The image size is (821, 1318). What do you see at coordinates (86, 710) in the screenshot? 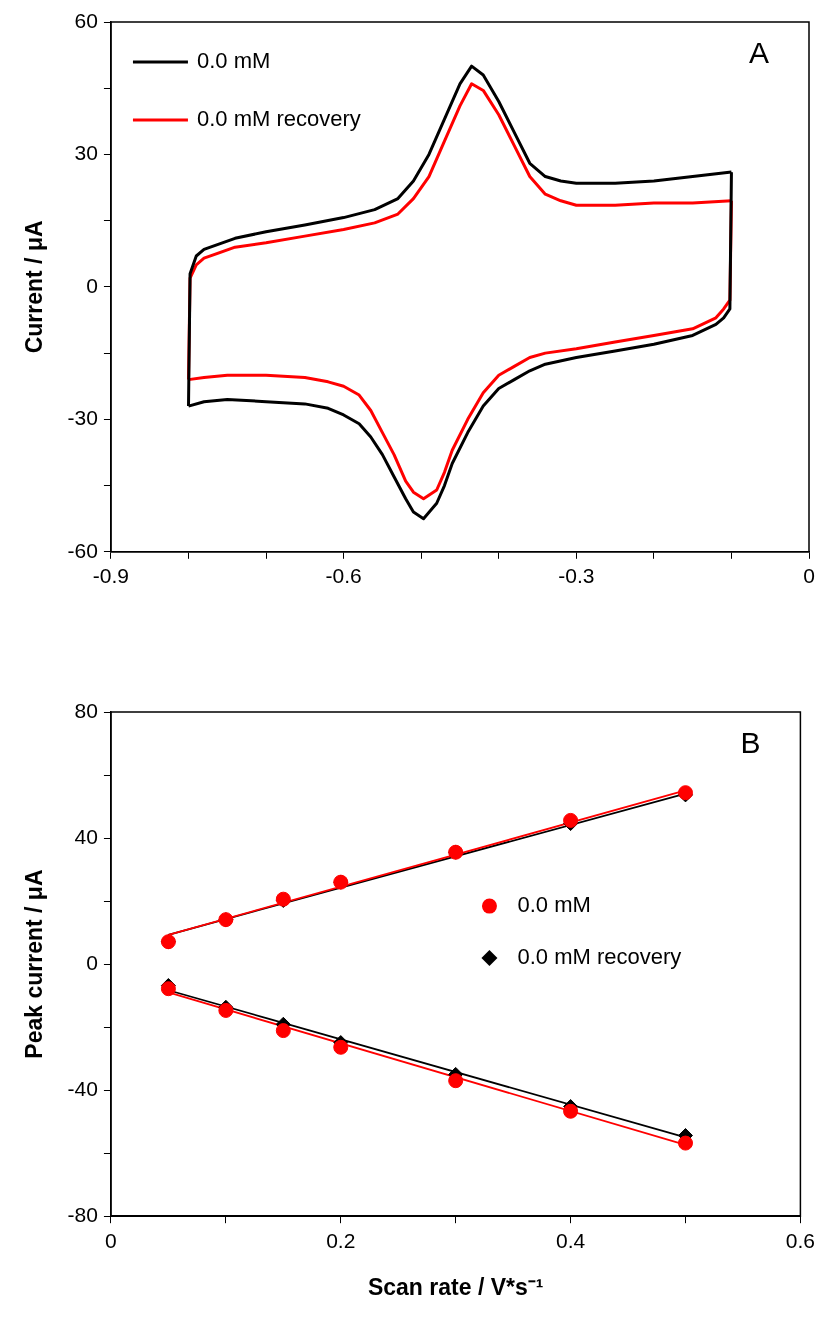
I see `y-tick-label: 80` at bounding box center [86, 710].